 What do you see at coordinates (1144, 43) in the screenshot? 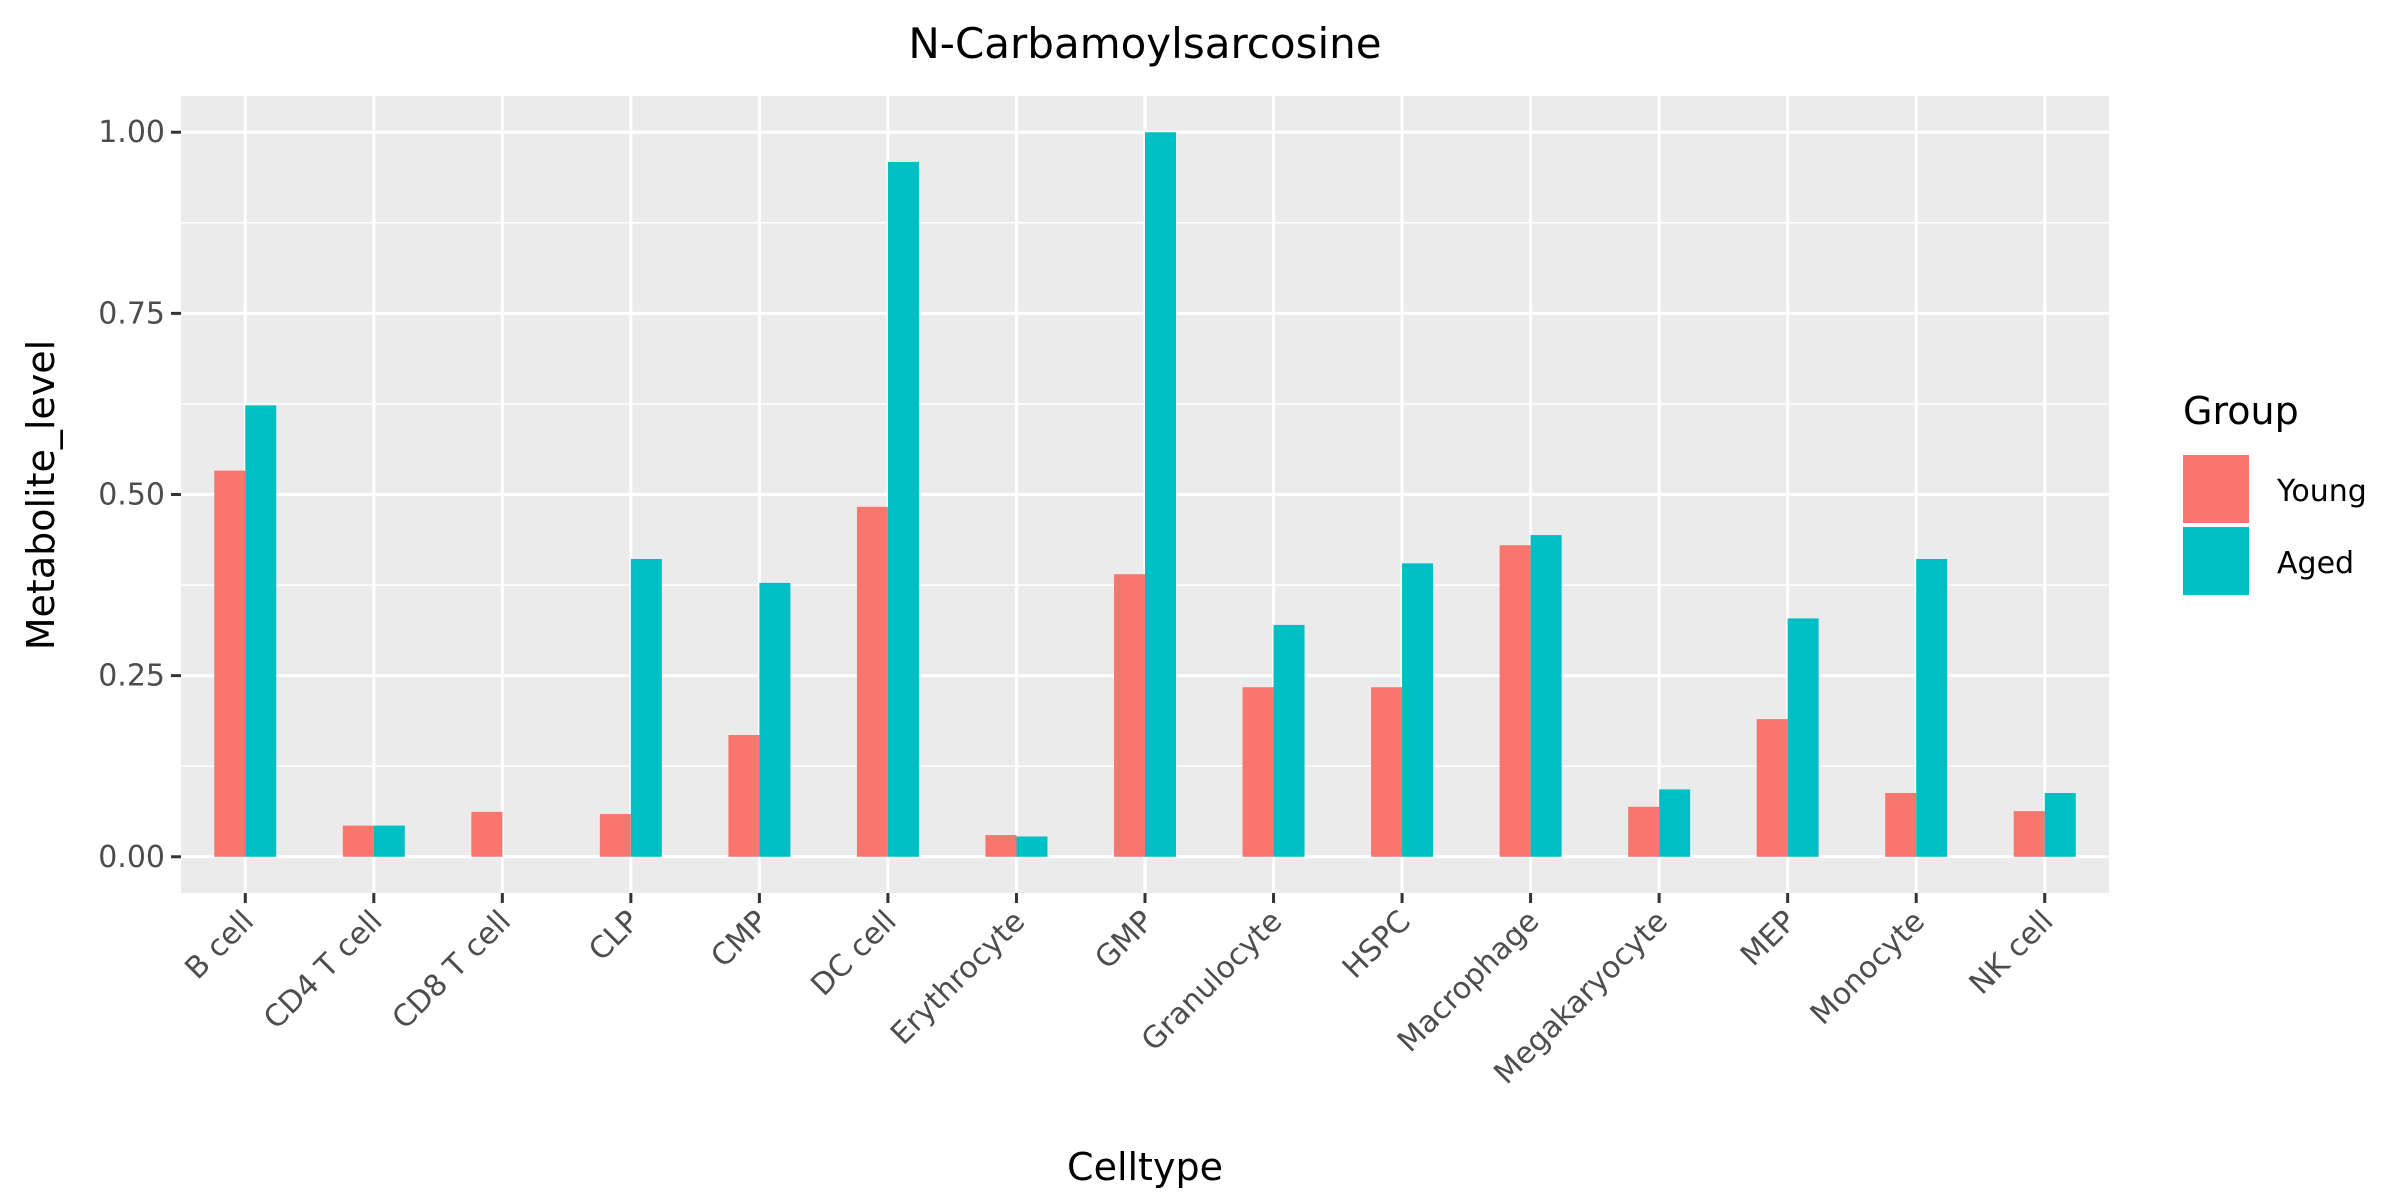
I see `chart-title: N-Carbamoylsarcosine` at bounding box center [1144, 43].